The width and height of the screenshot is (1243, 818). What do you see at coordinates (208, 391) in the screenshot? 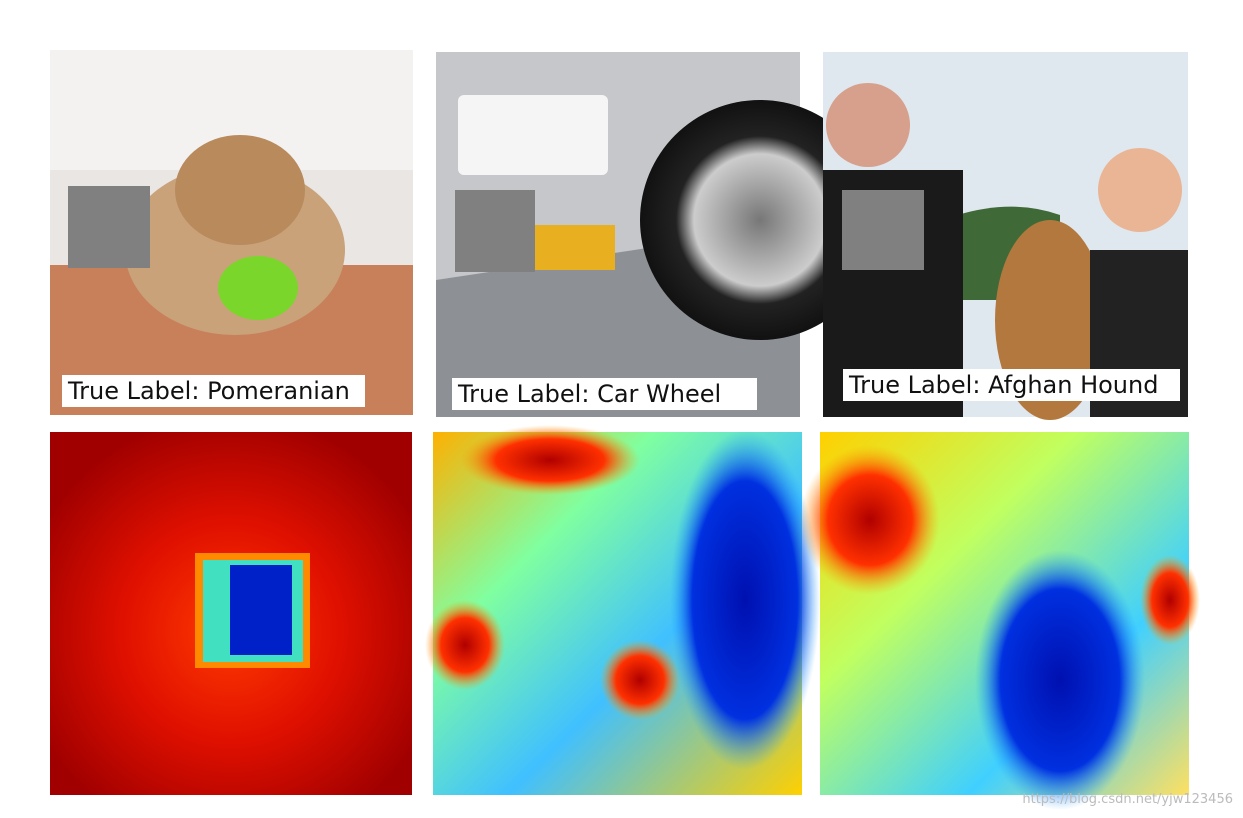
I see `panel-label: True Label: Pomeranian` at bounding box center [208, 391].